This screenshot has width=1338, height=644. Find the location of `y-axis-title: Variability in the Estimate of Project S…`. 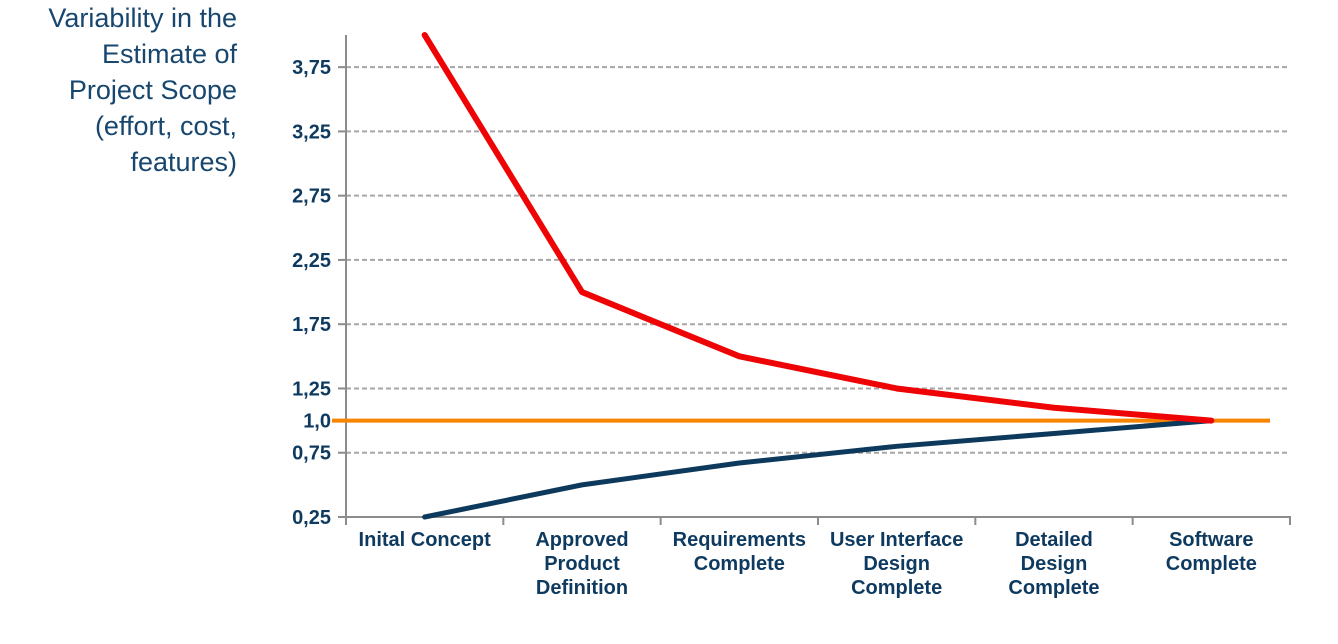

y-axis-title: Variability in the Estimate of Project S… is located at coordinates (142, 90).